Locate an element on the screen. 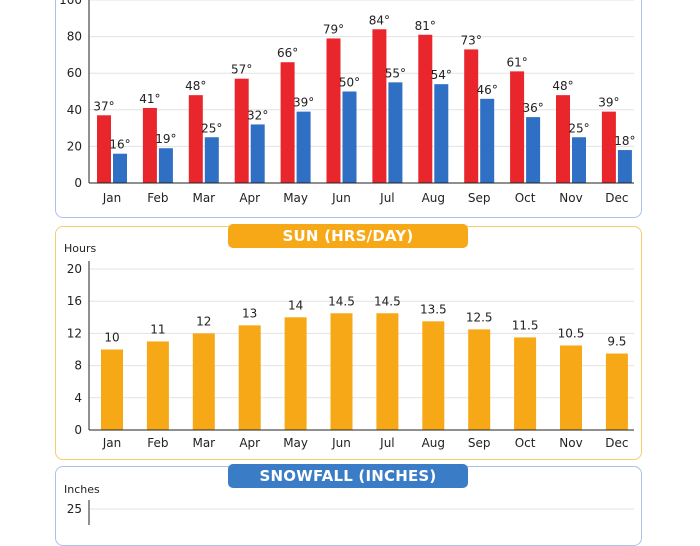 This screenshot has width=700, height=546. sun-data-label: 14 is located at coordinates (295, 305).